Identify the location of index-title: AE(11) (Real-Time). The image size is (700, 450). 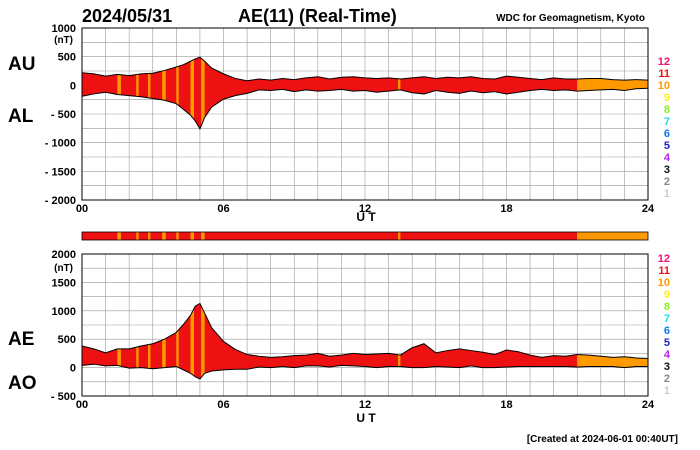
(317, 16).